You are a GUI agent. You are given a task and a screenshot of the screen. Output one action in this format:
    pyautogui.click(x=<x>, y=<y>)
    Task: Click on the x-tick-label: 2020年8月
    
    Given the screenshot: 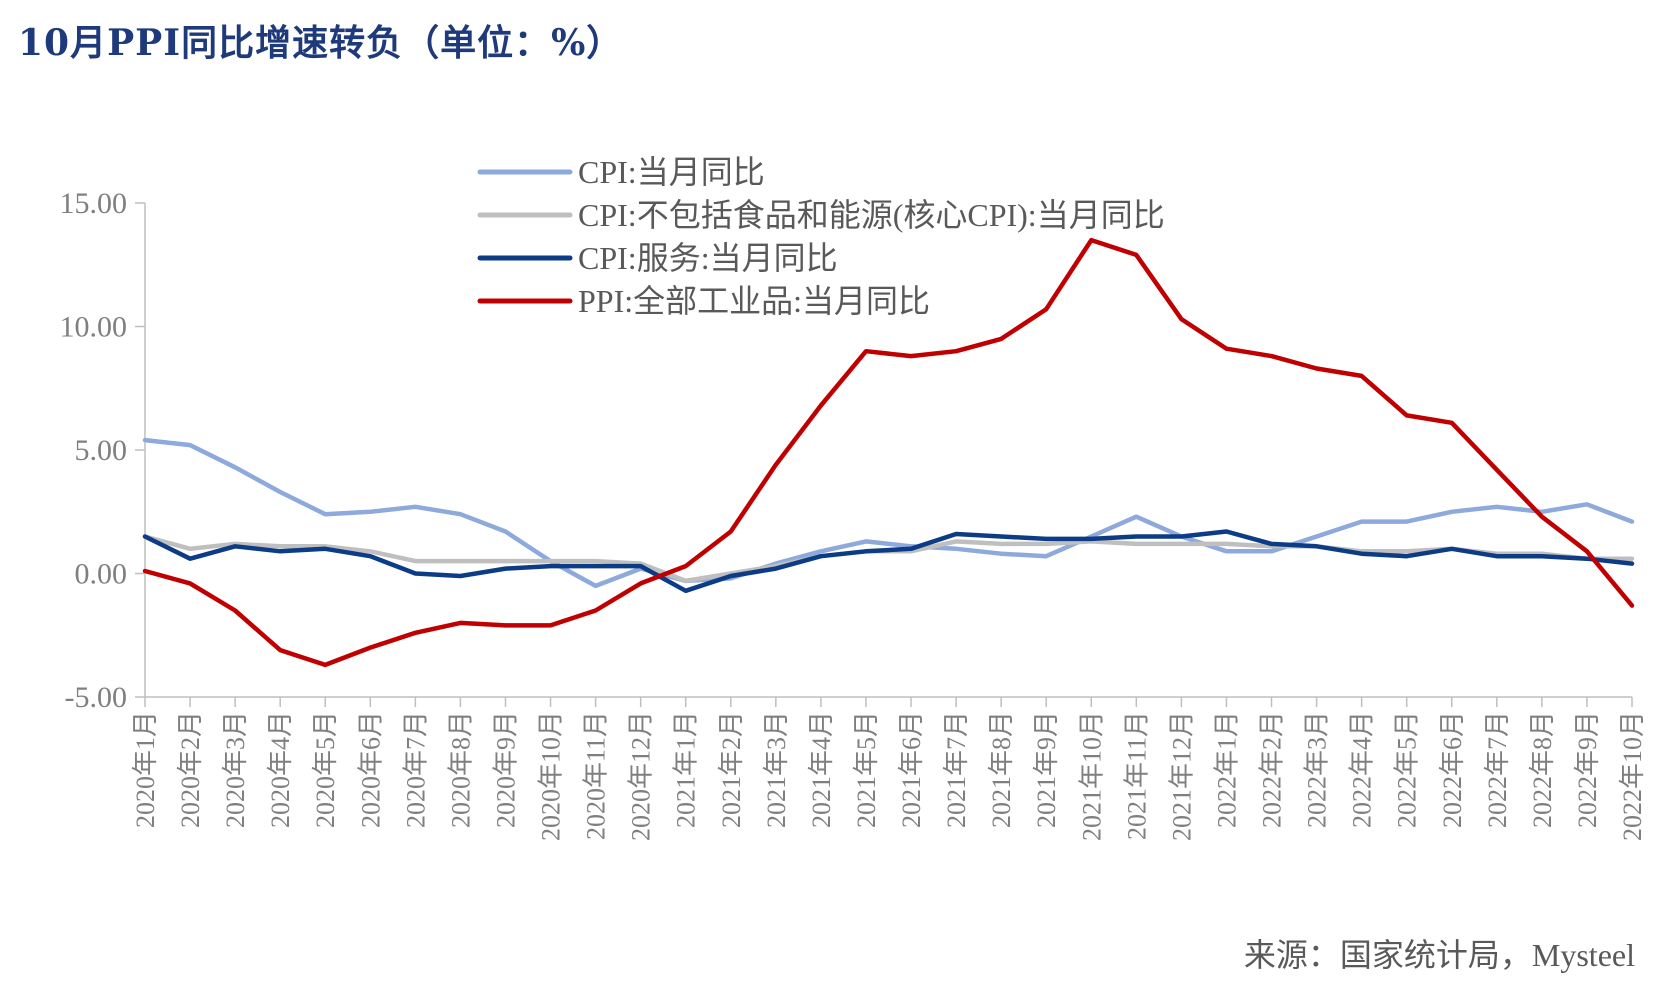 What is the action you would take?
    pyautogui.click(x=460, y=769)
    